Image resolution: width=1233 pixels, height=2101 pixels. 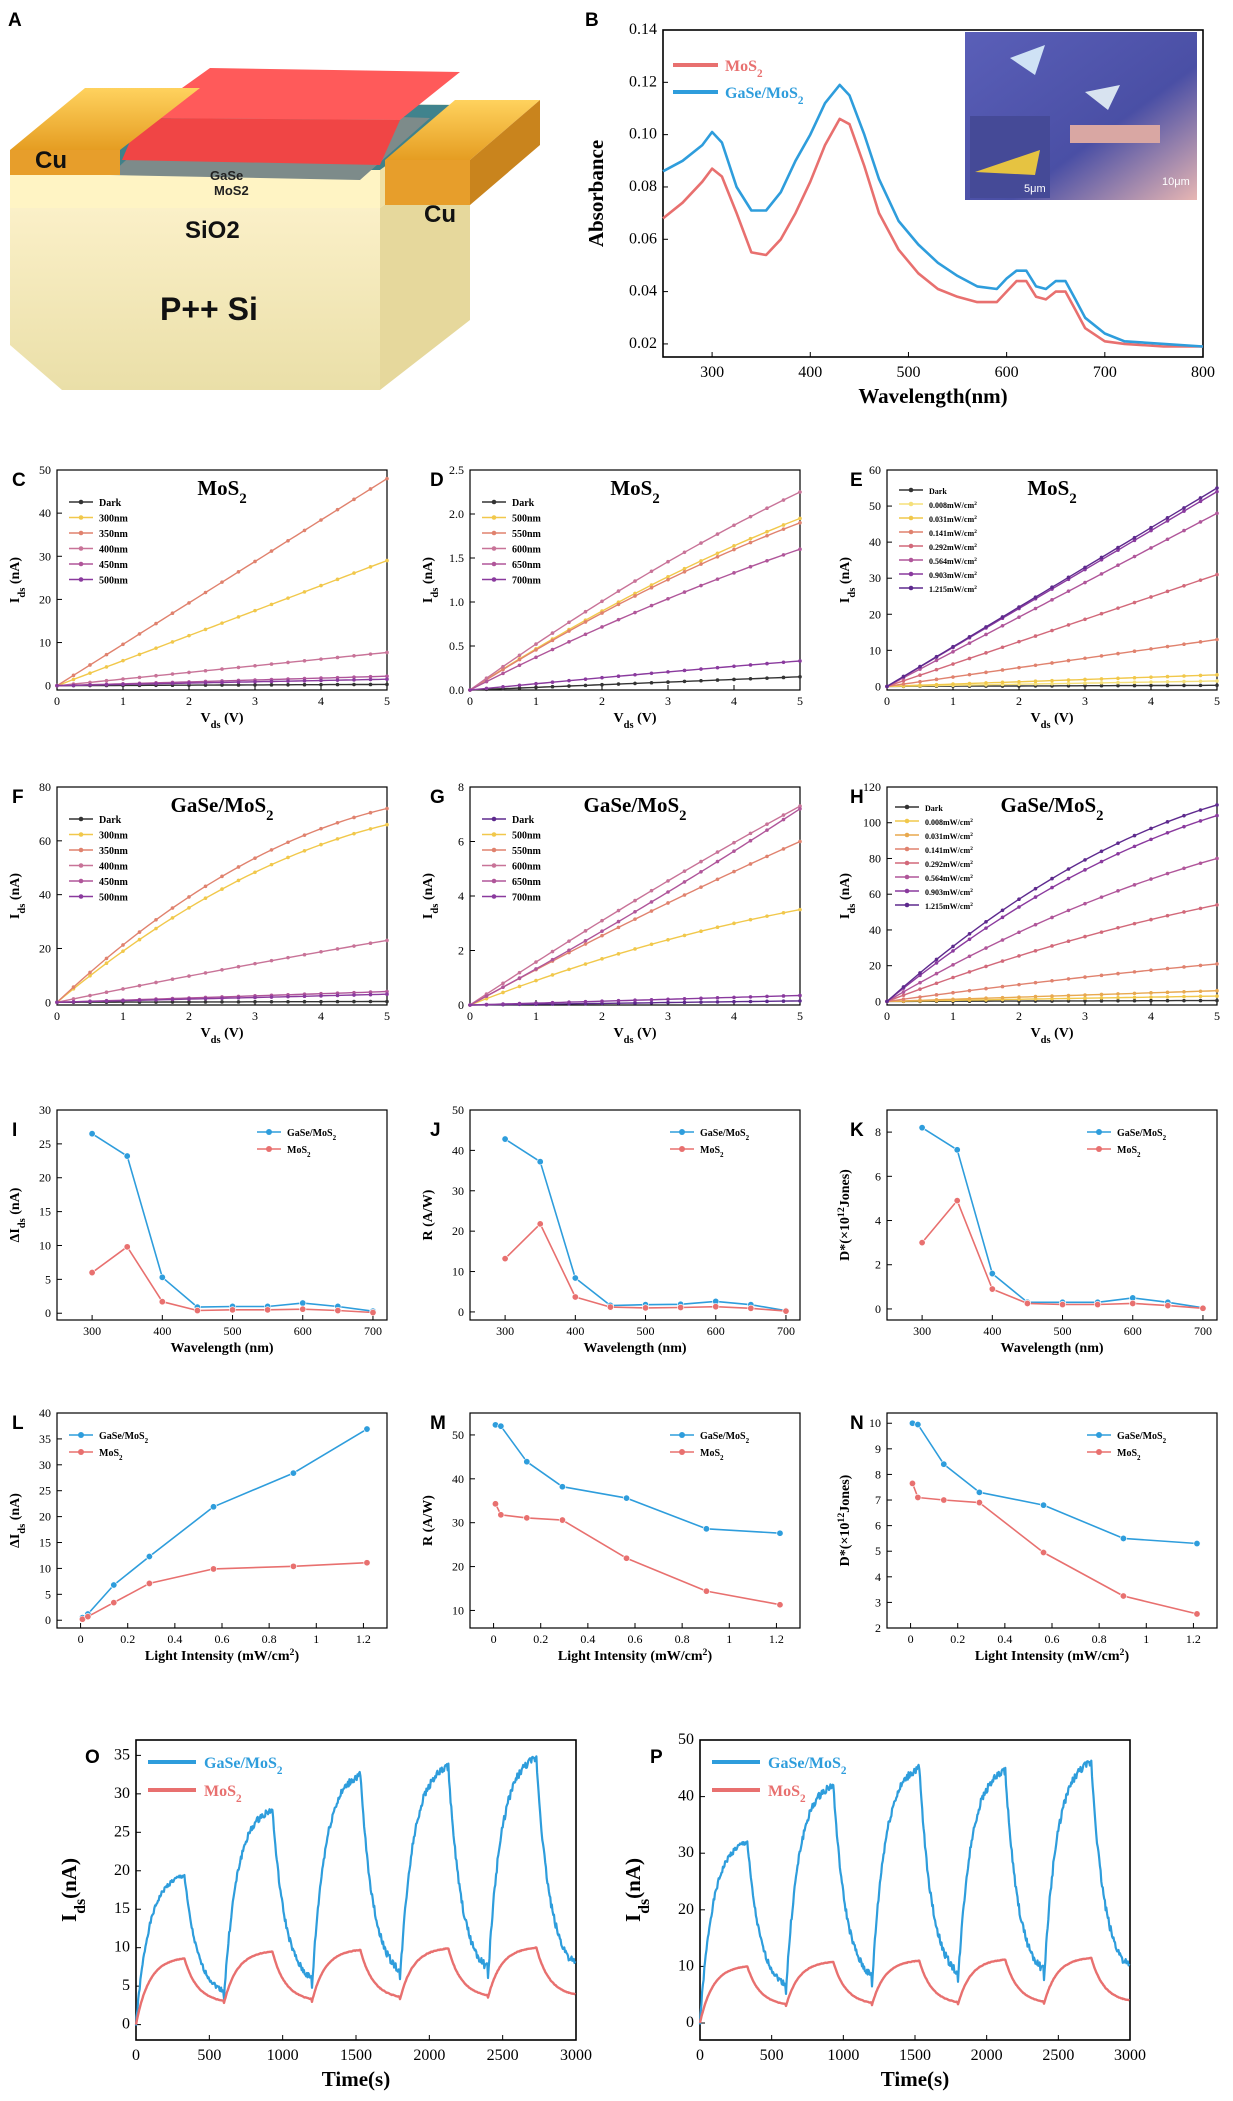 What do you see at coordinates (872, 823) in the screenshot?
I see `y-tick-label: 100` at bounding box center [872, 823].